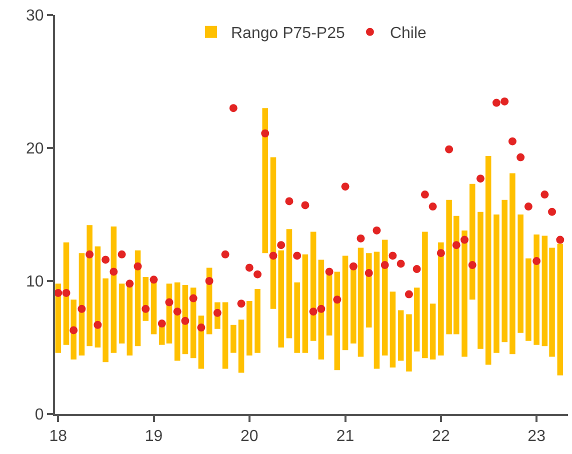  I want to click on x-tick-label: 22, so click(441, 437).